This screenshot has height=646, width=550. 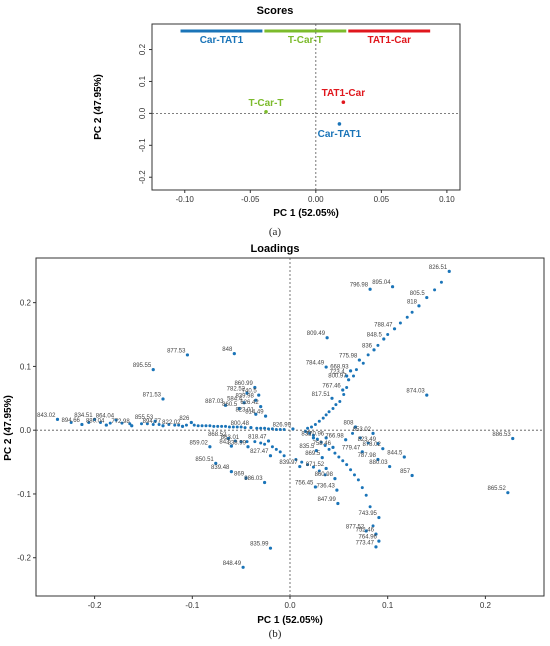 I want to click on loading-point-label: 823.49, so click(x=367, y=440).